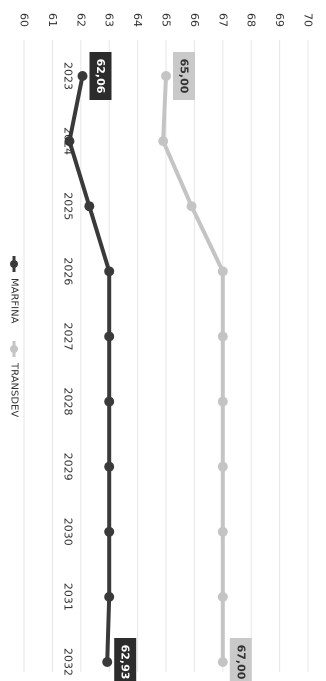 The image size is (326, 681). Describe the element at coordinates (68, 271) in the screenshot. I see `x-tick-label: 2026` at that location.